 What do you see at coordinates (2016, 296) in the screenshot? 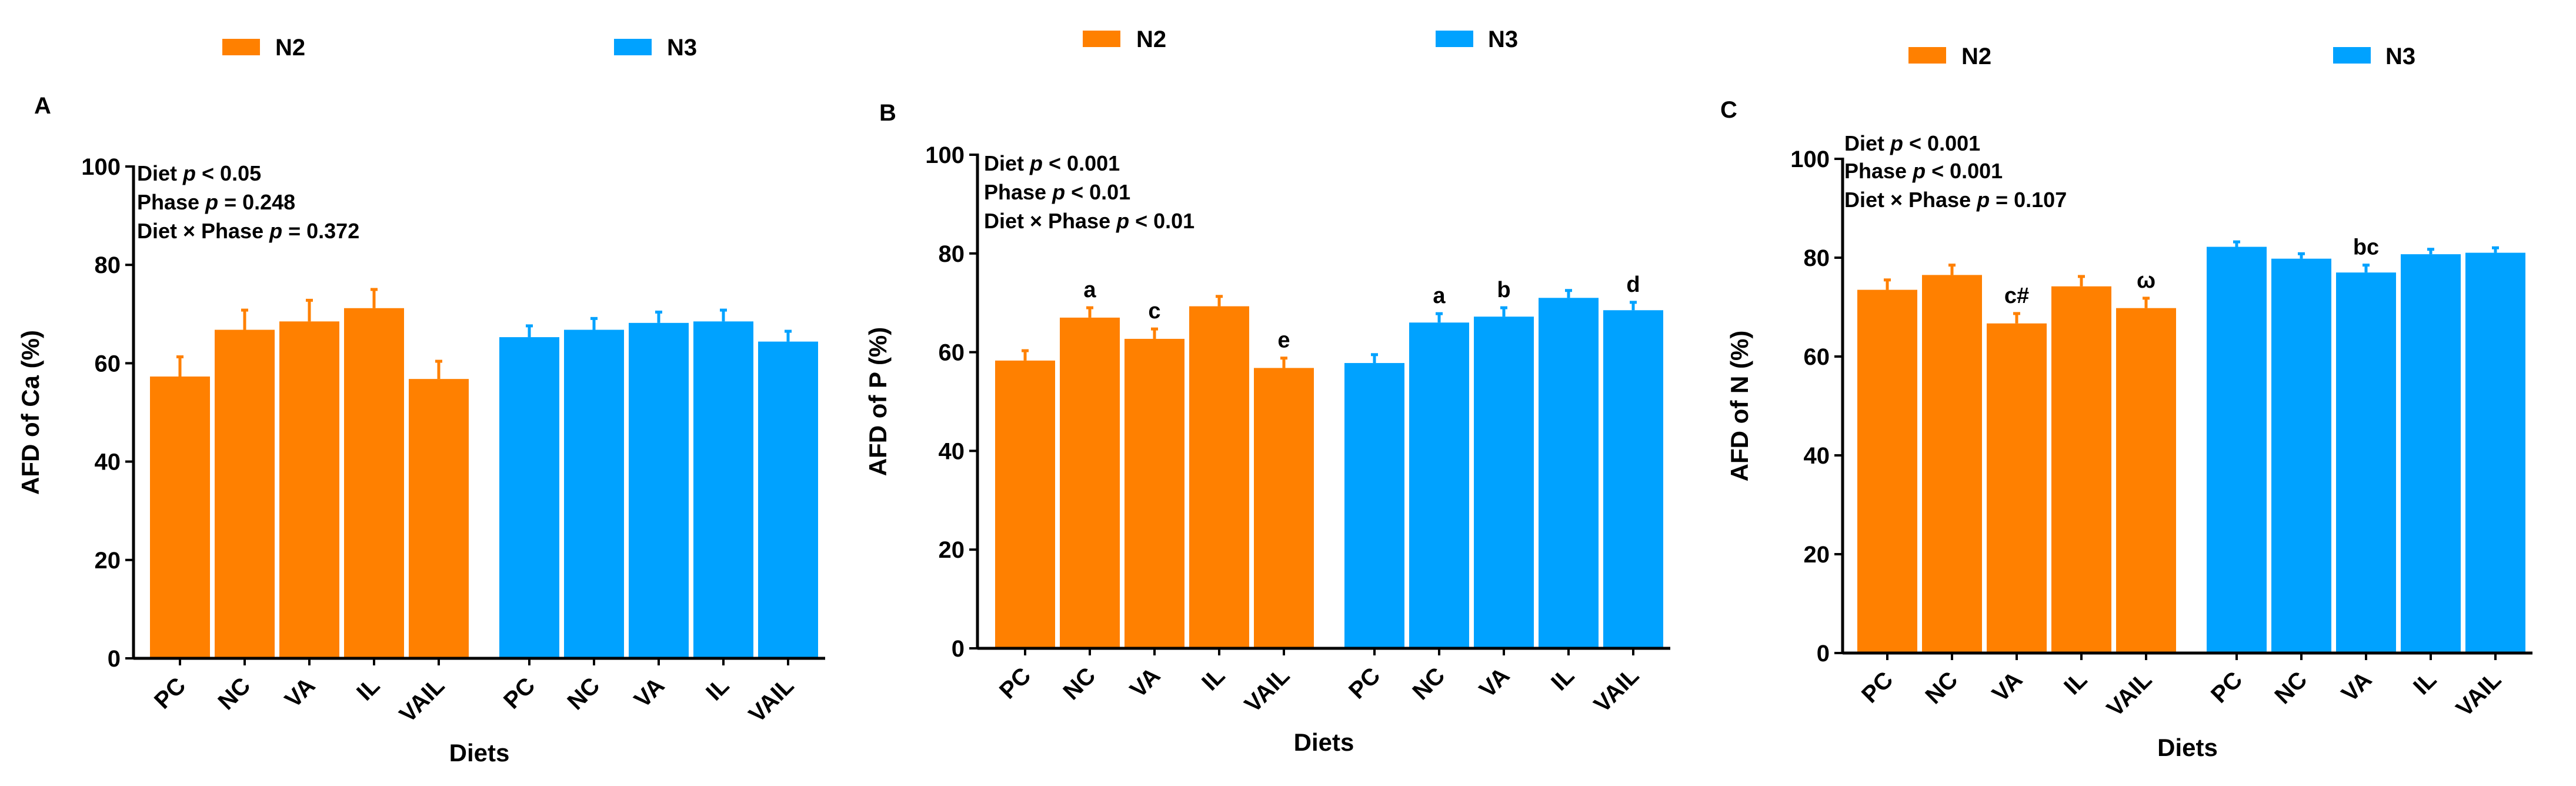
I see `significance-label: c#` at bounding box center [2016, 296].